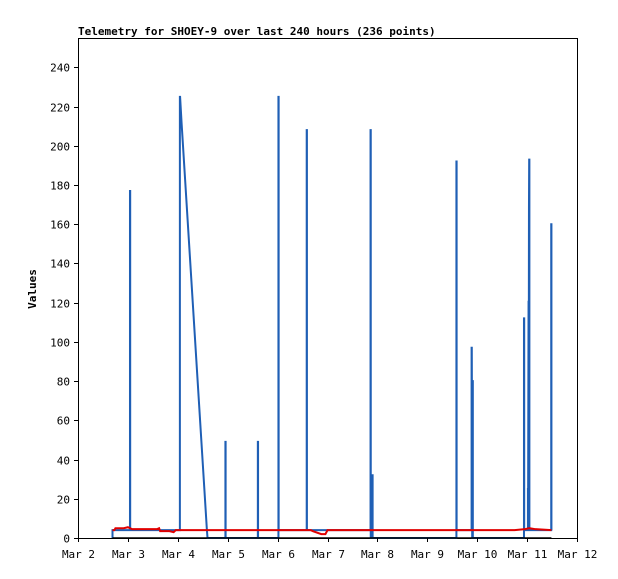 This screenshot has width=618, height=579. Describe the element at coordinates (278, 554) in the screenshot. I see `x-tick-label: Mar 6` at that location.